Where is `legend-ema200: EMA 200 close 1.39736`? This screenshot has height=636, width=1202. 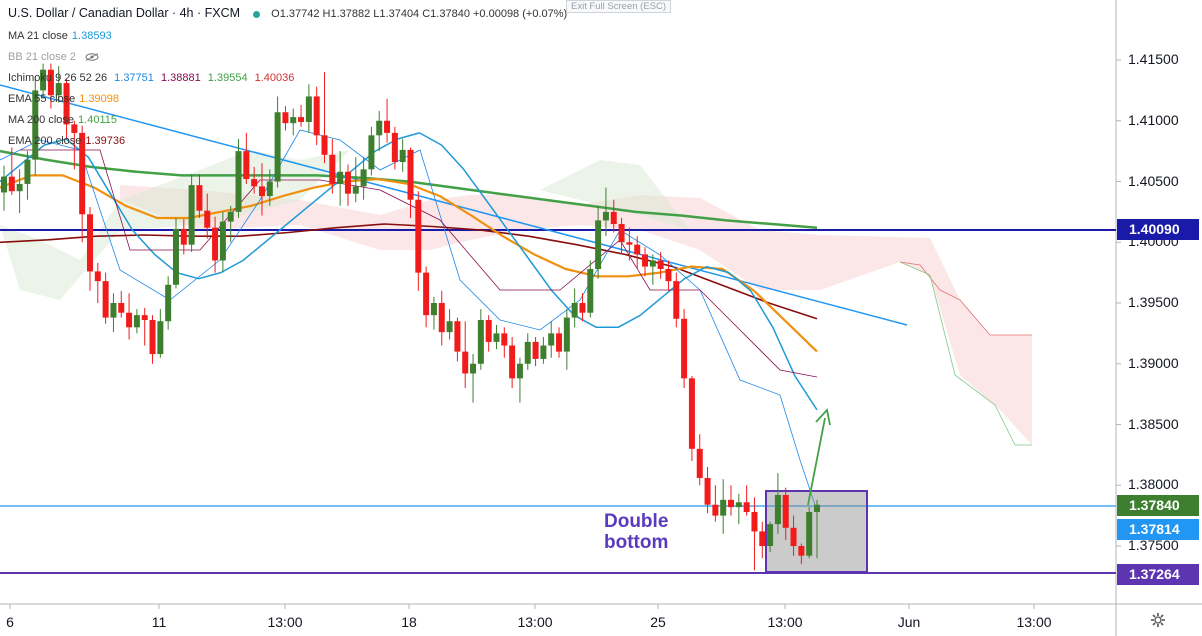 legend-ema200: EMA 200 close 1.39736 is located at coordinates (66, 141).